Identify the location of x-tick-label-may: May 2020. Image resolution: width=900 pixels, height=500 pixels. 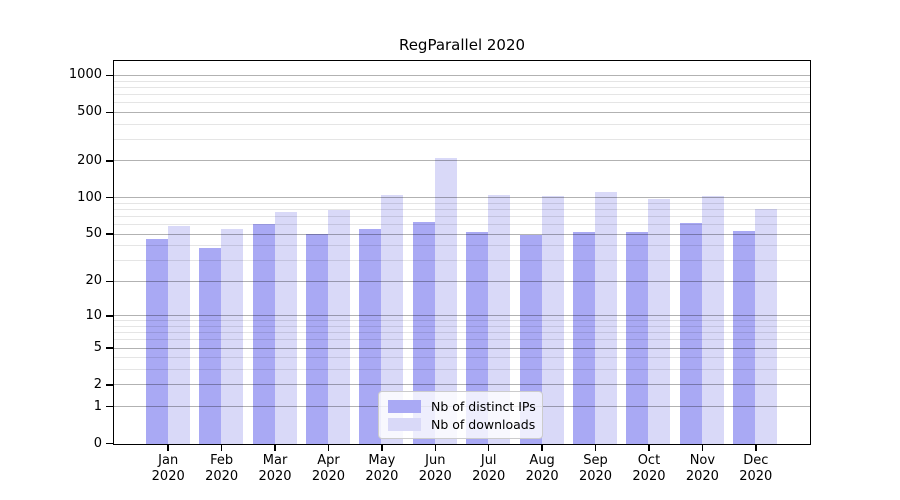
(382, 468).